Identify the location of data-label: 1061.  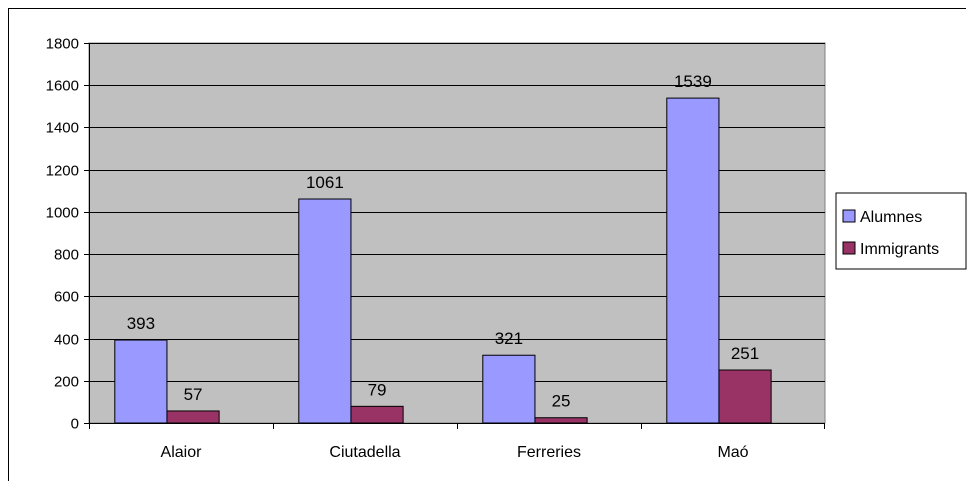
(325, 182).